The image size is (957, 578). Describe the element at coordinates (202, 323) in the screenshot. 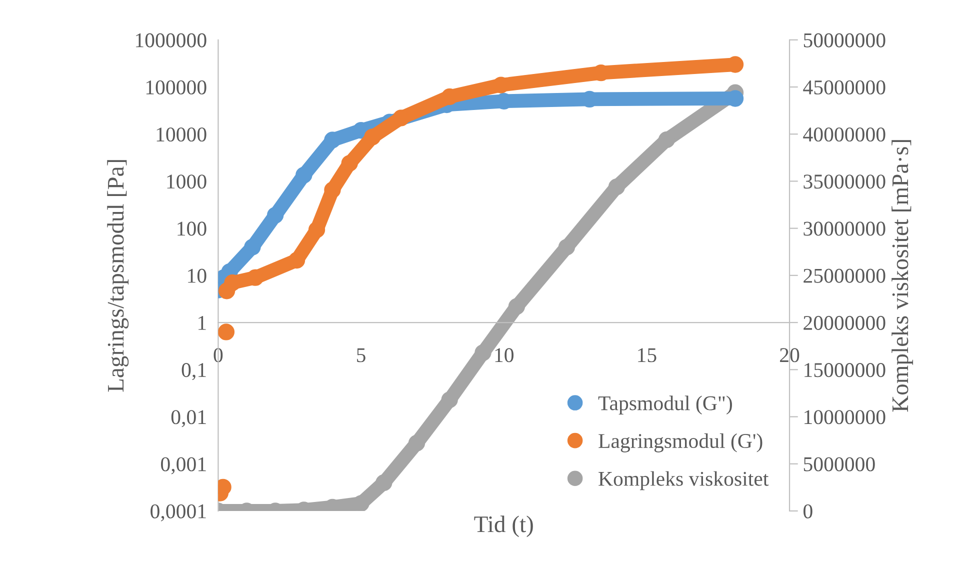

I see `y-tick-label: 1` at that location.